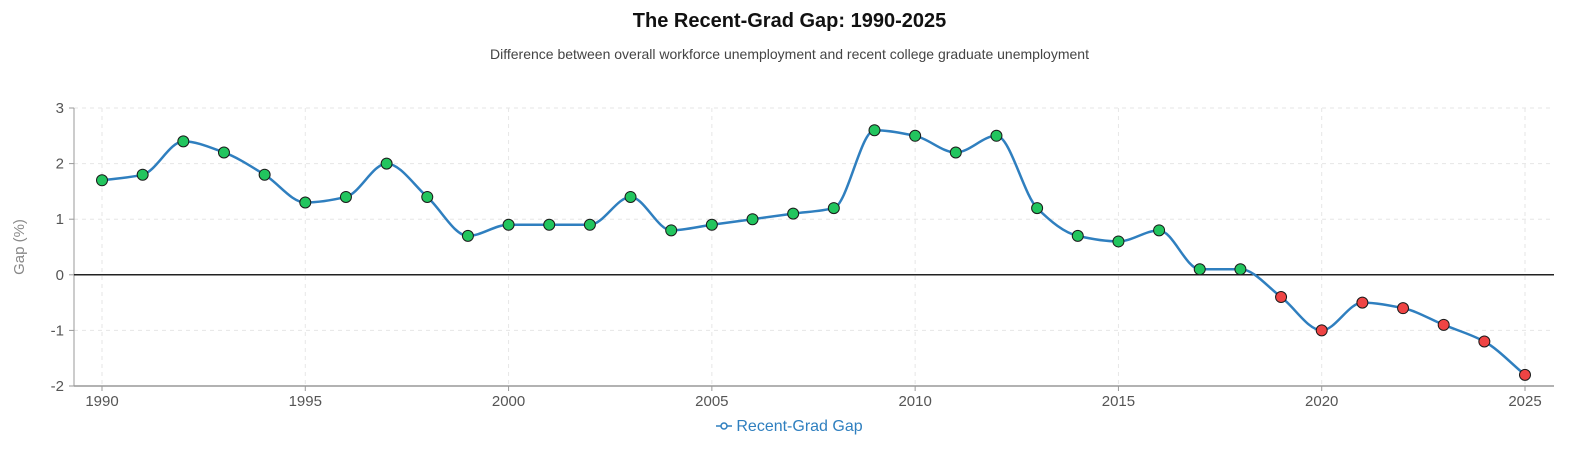  Describe the element at coordinates (305, 401) in the screenshot. I see `x-tick-label: 1995` at that location.